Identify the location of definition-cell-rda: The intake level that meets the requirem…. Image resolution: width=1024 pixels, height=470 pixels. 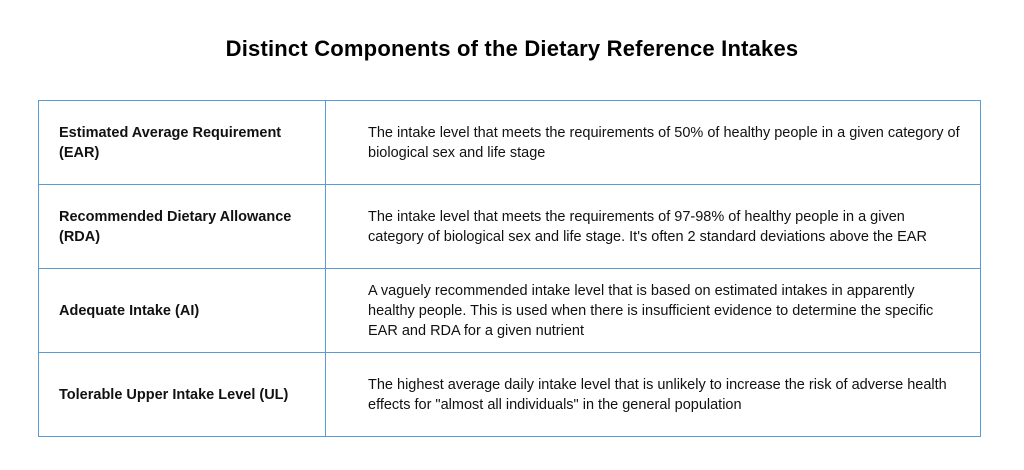
(653, 226).